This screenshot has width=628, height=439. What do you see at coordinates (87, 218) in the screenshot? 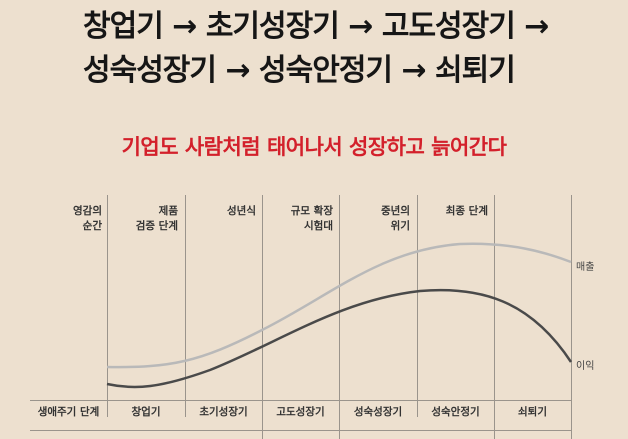
I see `column-header: 영감의 순간` at bounding box center [87, 218].